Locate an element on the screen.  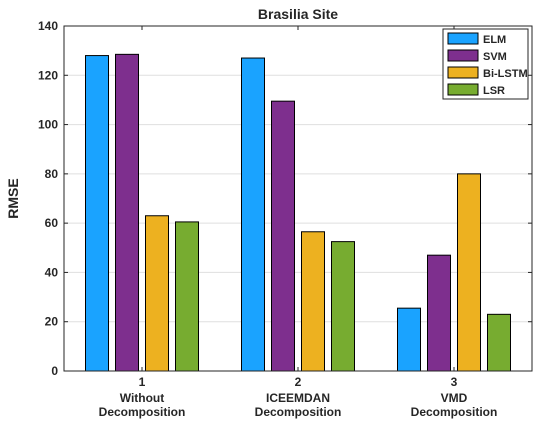
y-tick-label: 120 is located at coordinates (48, 75).